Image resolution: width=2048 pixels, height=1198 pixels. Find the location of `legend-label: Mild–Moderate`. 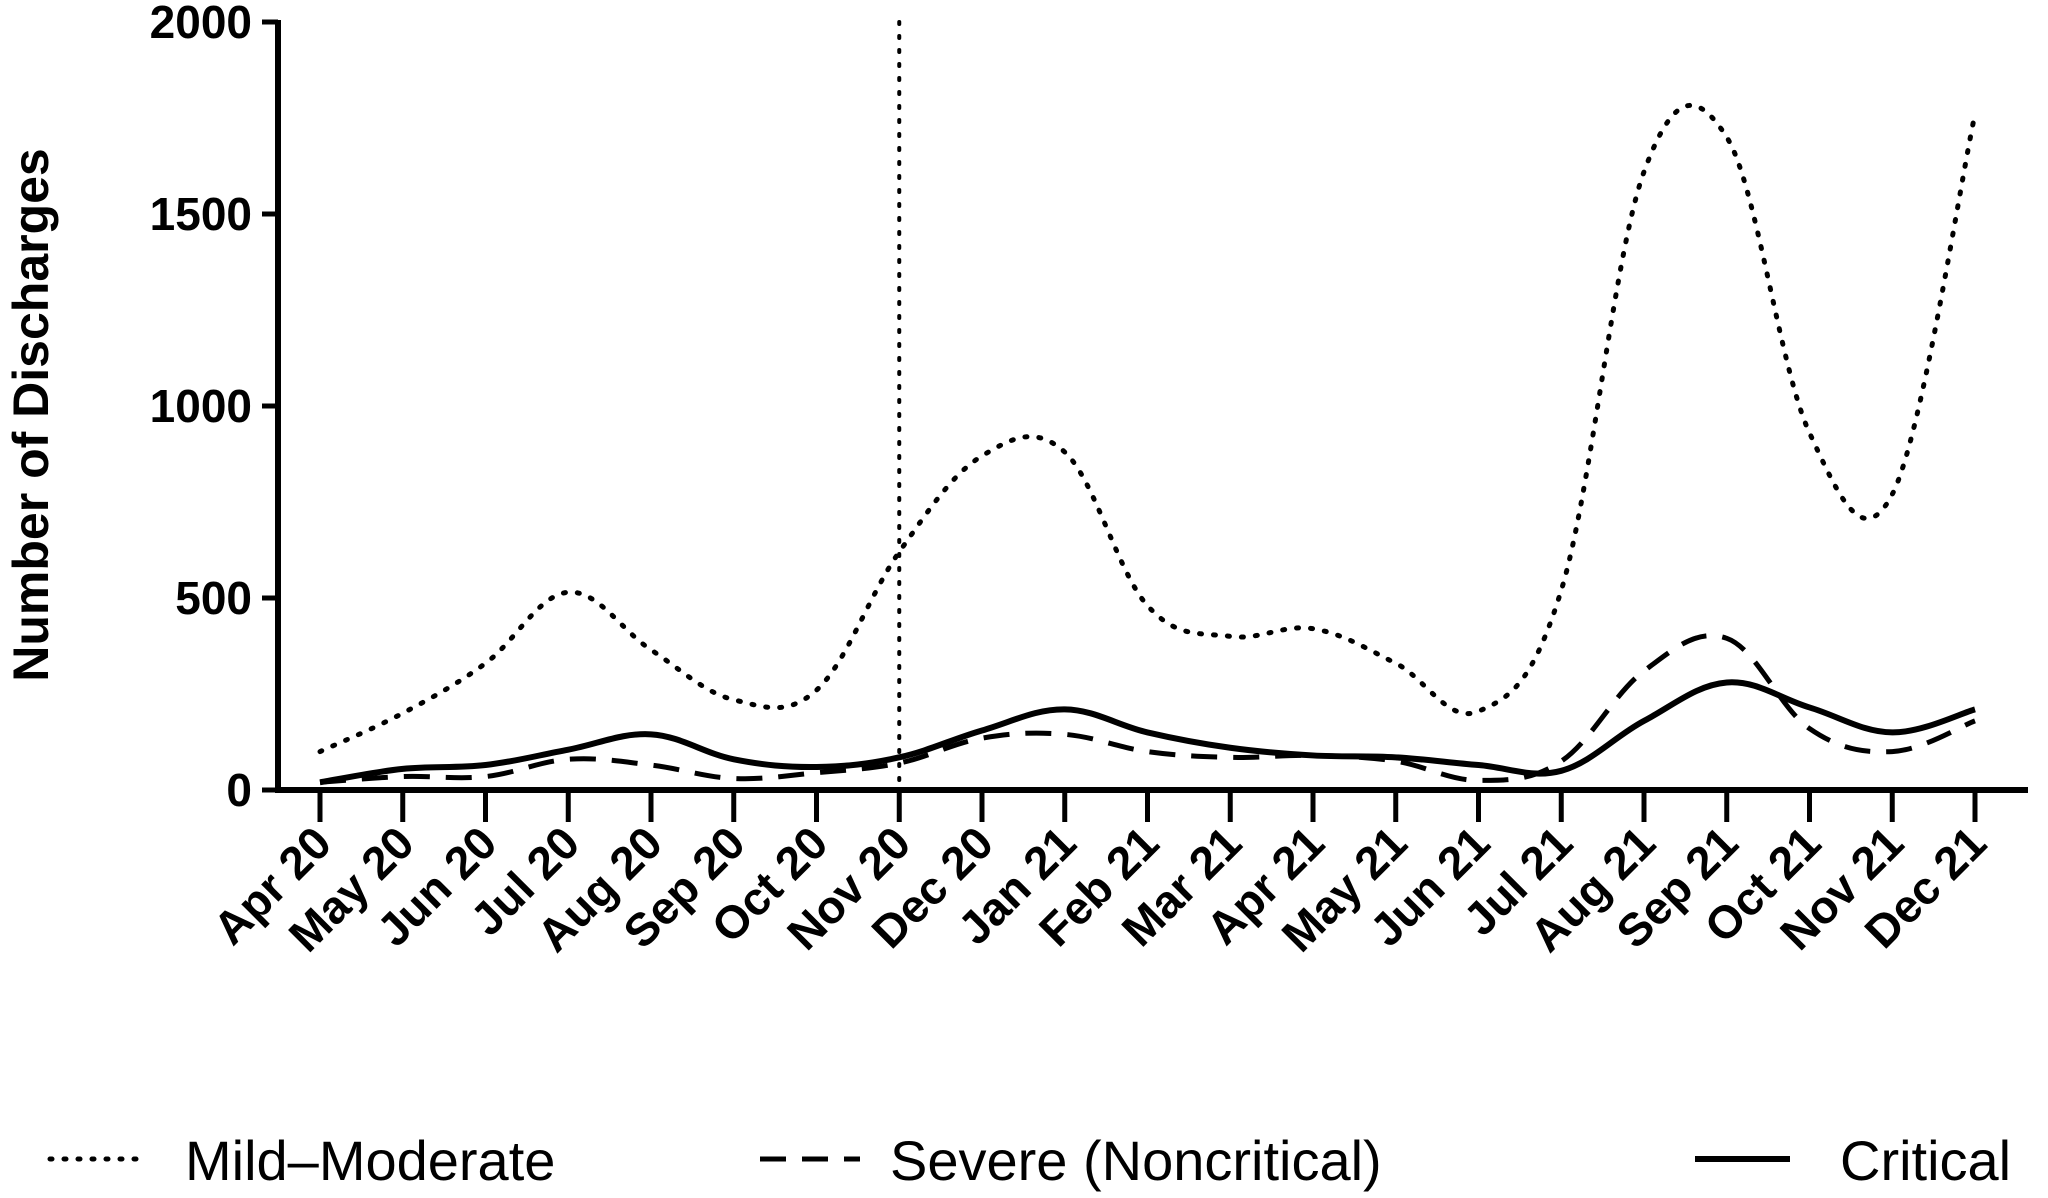

legend-label: Mild–Moderate is located at coordinates (370, 1160).